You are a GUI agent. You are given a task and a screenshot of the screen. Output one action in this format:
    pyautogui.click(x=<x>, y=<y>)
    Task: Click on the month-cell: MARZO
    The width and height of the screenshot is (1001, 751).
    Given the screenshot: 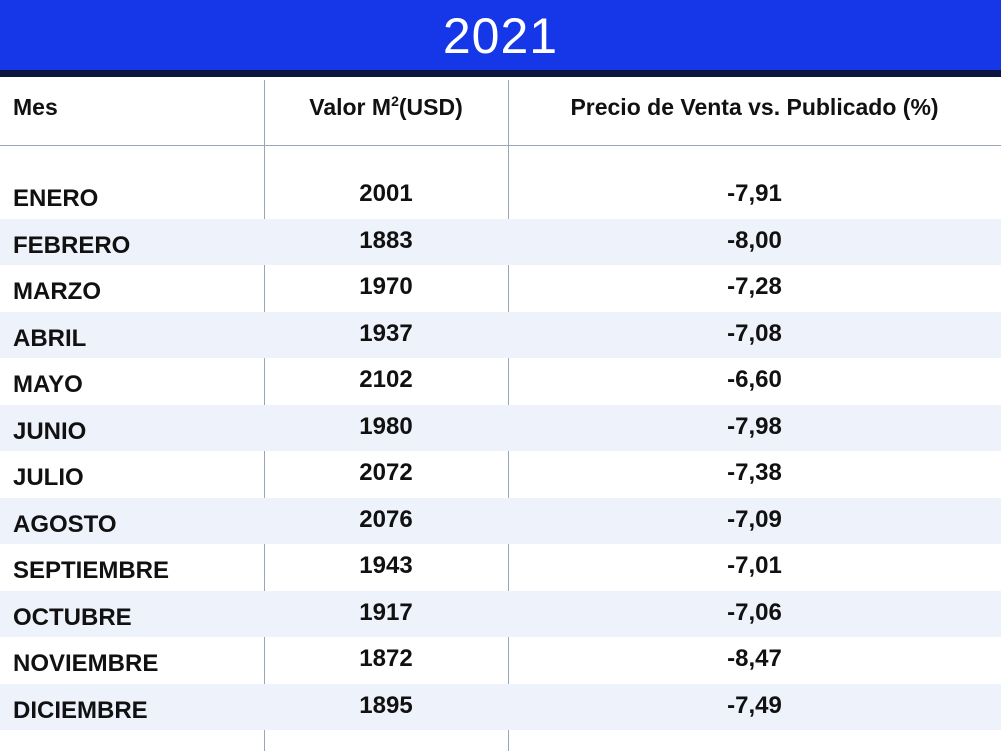 What is the action you would take?
    pyautogui.click(x=57, y=291)
    